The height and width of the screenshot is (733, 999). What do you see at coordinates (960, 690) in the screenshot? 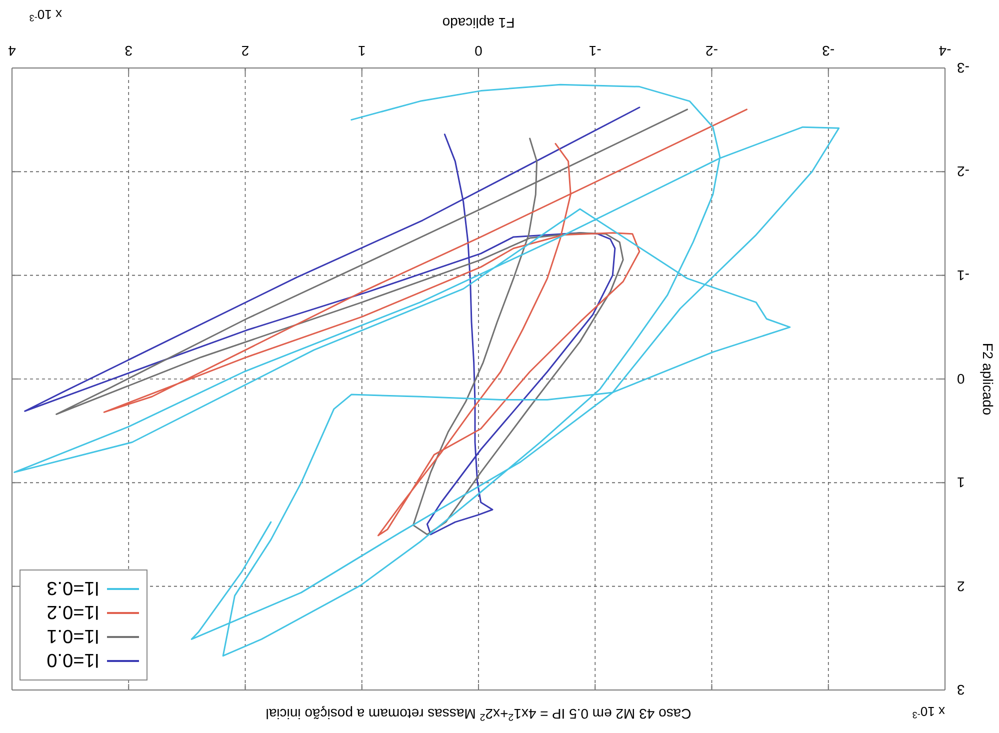
I see `y-tick-label: 3` at bounding box center [960, 690].